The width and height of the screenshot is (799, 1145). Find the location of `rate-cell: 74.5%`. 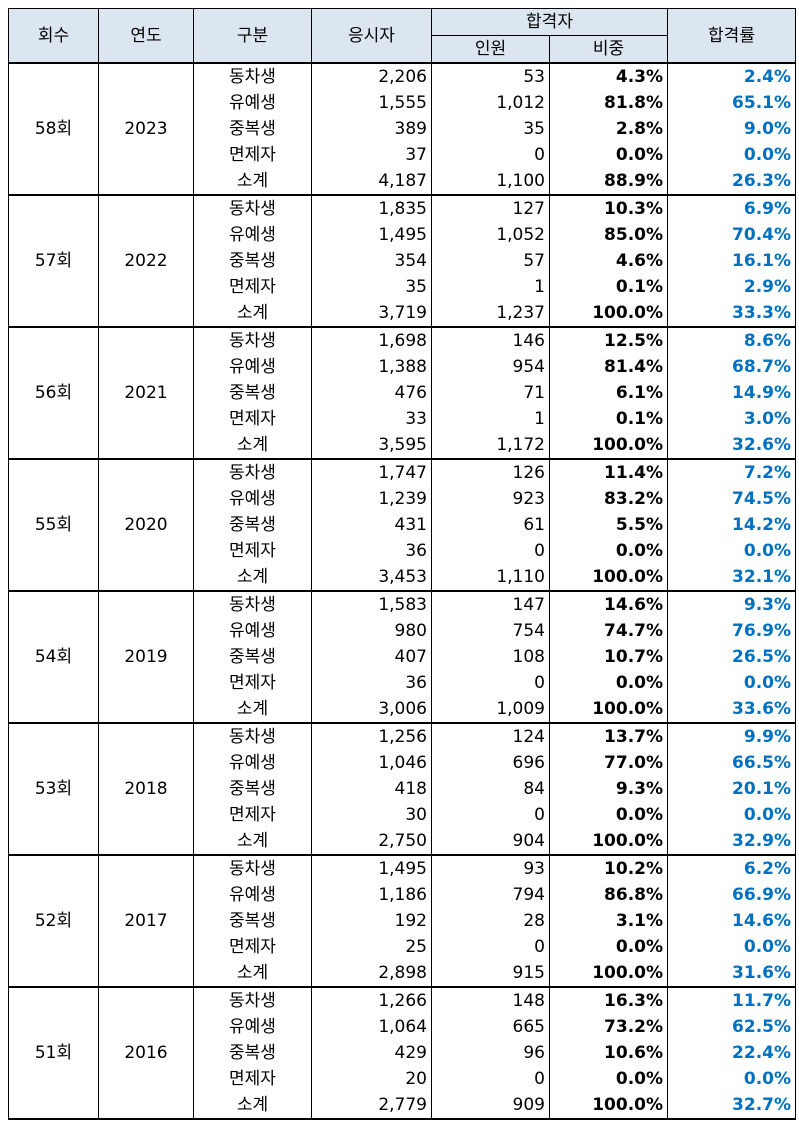

rate-cell: 74.5% is located at coordinates (732, 499).